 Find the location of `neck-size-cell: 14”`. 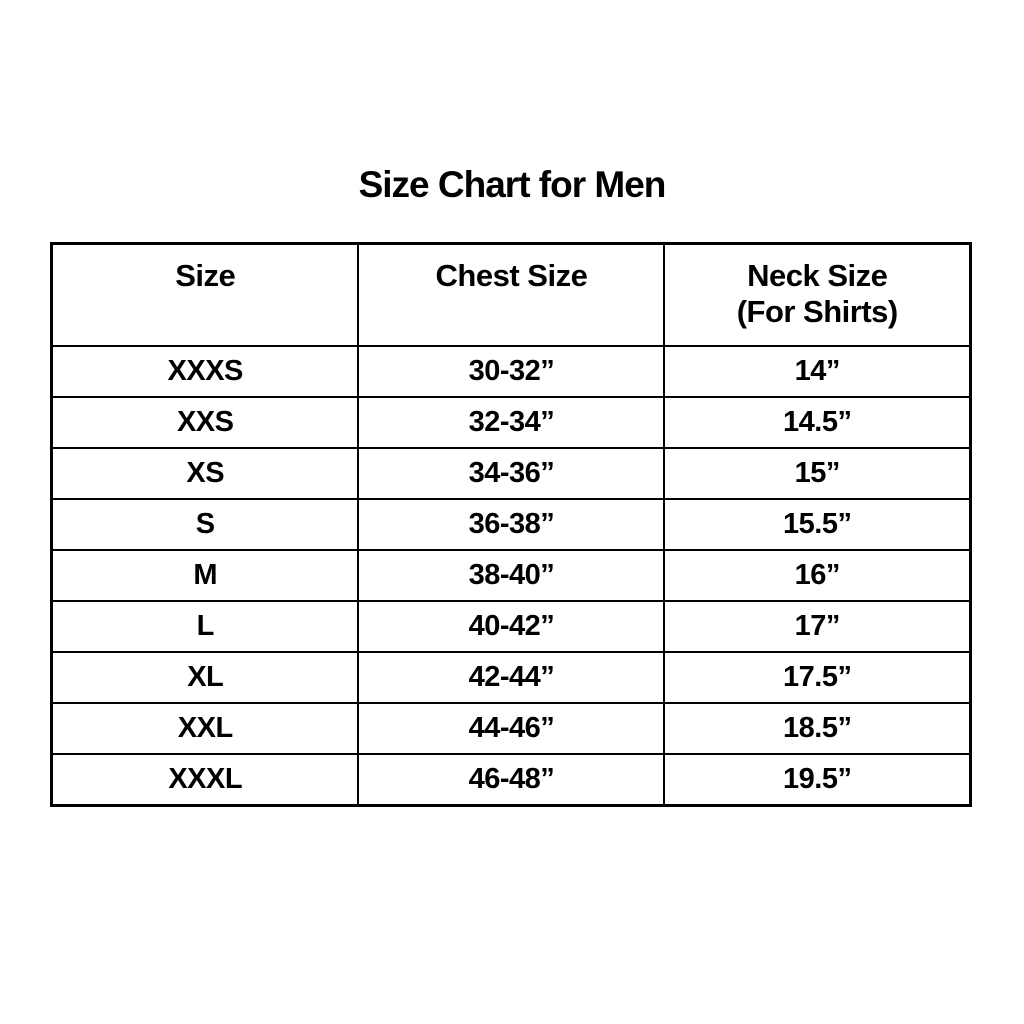

neck-size-cell: 14” is located at coordinates (817, 371).